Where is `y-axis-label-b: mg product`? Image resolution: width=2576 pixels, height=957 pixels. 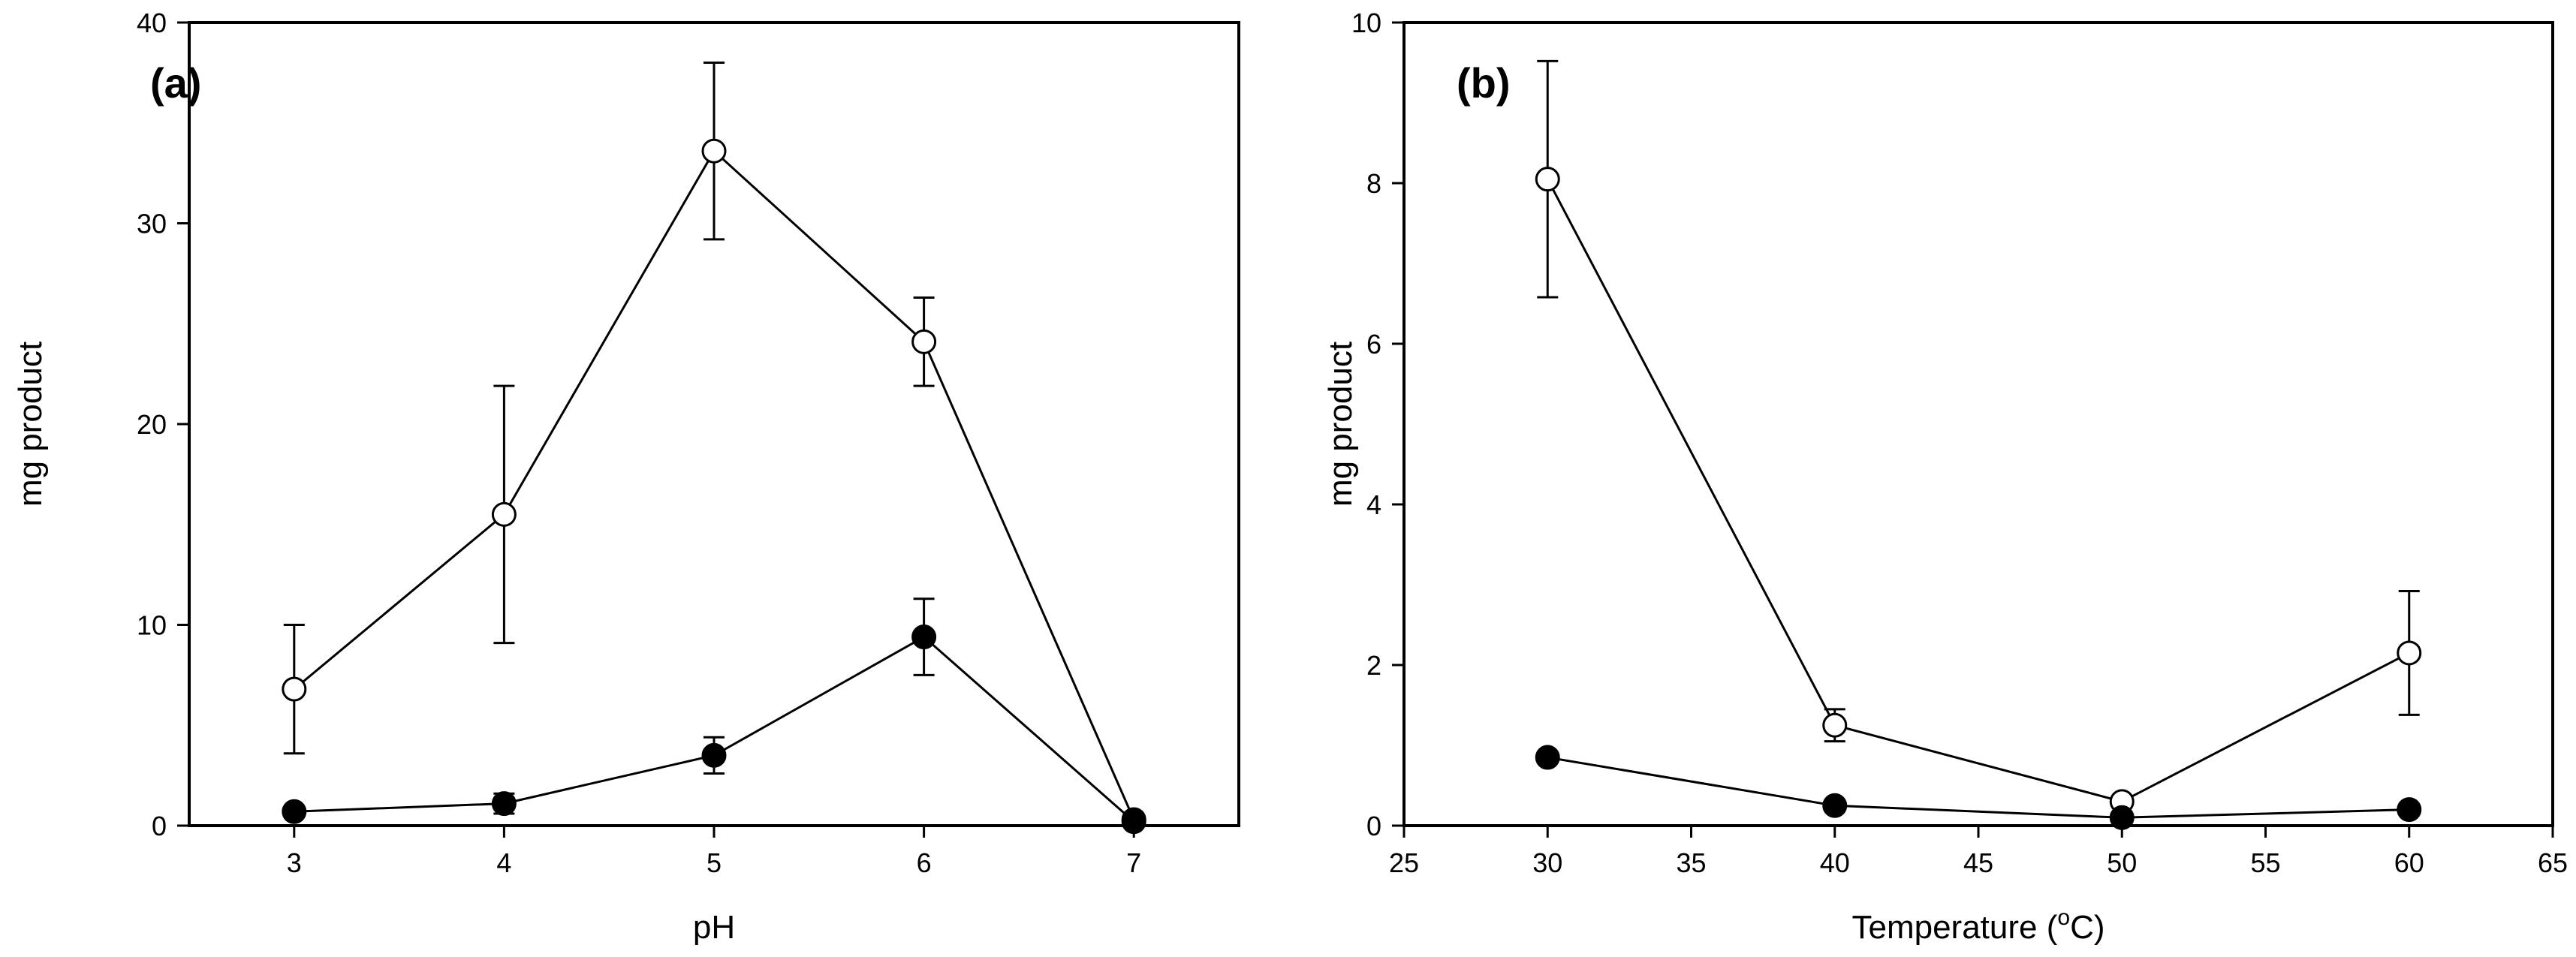
y-axis-label-b: mg product is located at coordinates (1340, 425).